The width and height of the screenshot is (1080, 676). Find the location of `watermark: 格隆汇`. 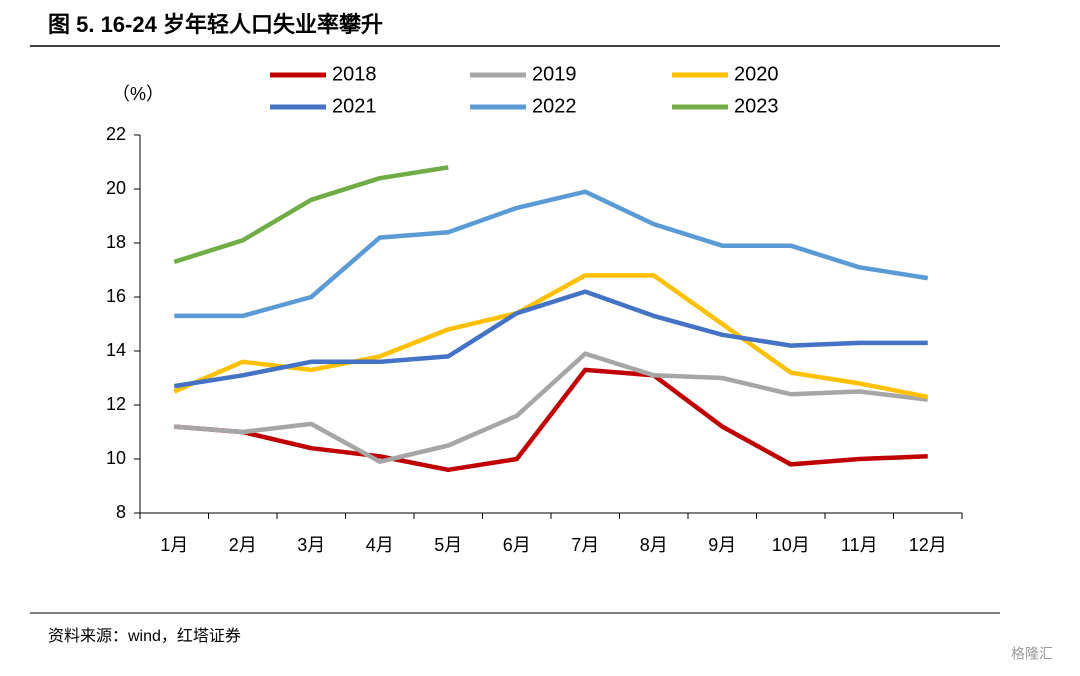

watermark: 格隆汇 is located at coordinates (1032, 654).